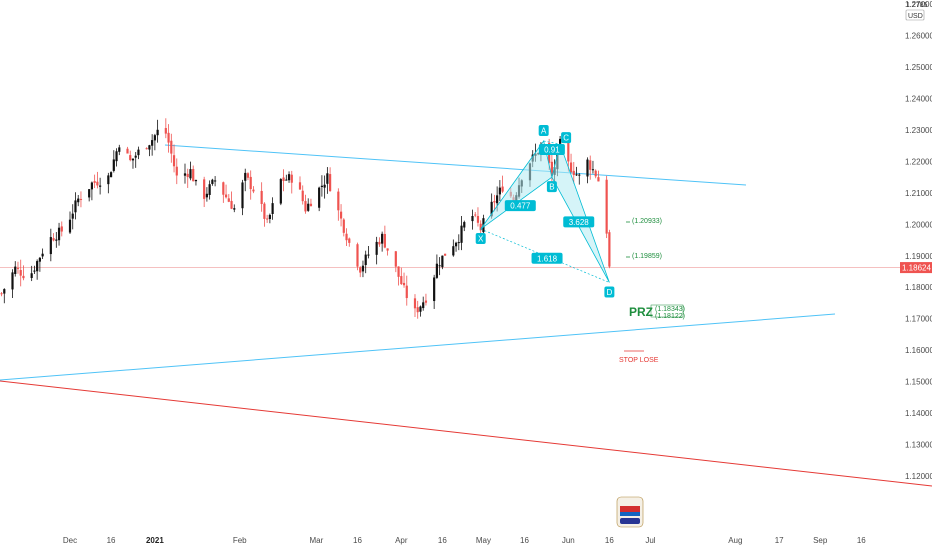 The image size is (932, 550). I want to click on resistance-trendline, so click(455, 165).